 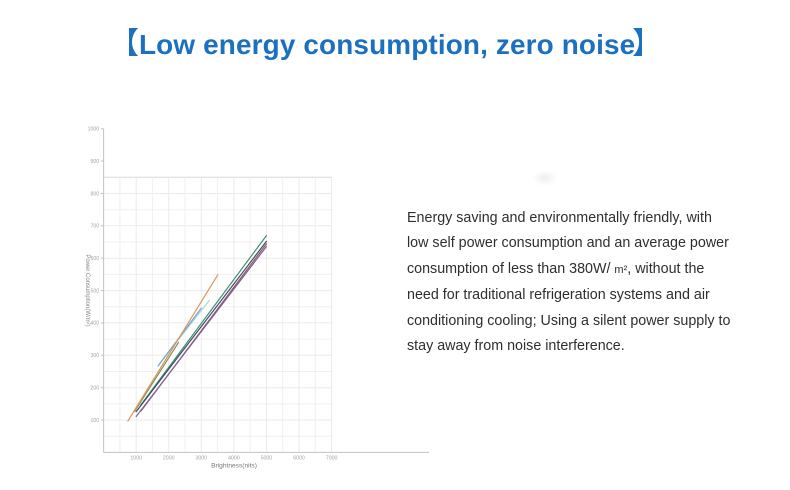 I want to click on svg-text: 600, so click(x=95, y=259).